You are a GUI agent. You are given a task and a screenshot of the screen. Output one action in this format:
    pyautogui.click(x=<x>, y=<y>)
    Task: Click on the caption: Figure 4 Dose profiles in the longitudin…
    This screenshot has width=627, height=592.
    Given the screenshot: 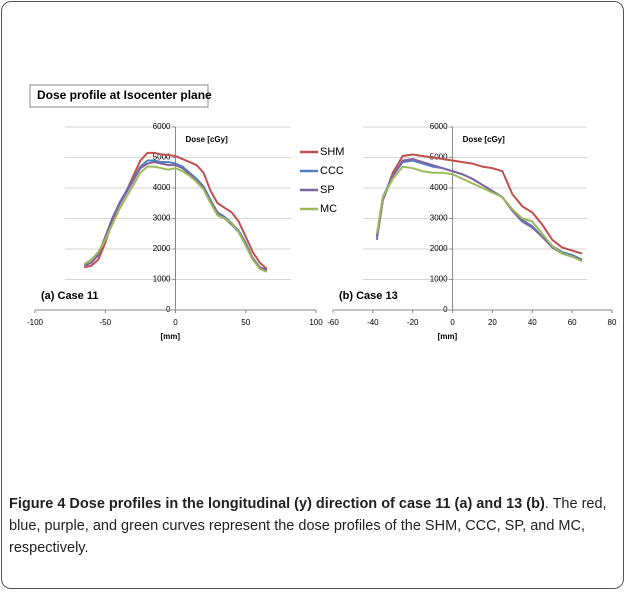 What is the action you would take?
    pyautogui.click(x=313, y=526)
    